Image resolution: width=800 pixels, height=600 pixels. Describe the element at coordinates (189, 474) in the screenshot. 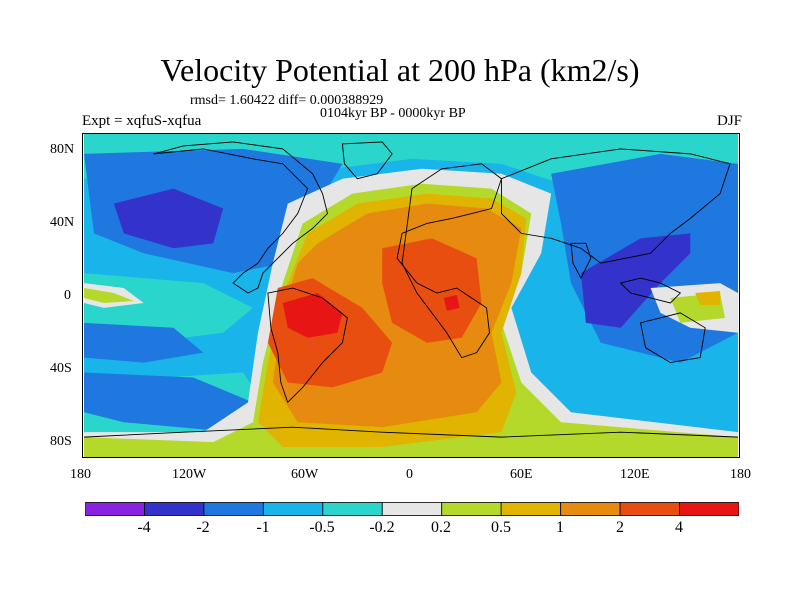

I see `lon-tick-label: 120W` at that location.